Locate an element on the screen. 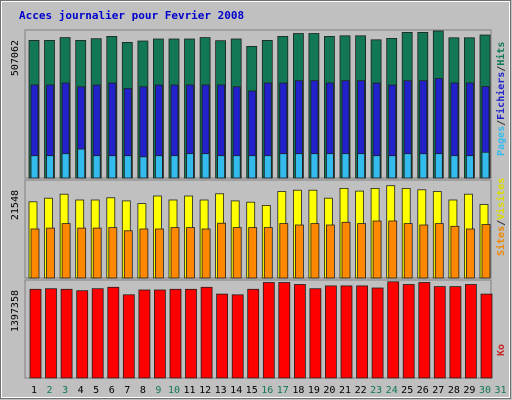 This screenshot has height=400, width=512. x-tick-label-day-8: 8 is located at coordinates (143, 390).